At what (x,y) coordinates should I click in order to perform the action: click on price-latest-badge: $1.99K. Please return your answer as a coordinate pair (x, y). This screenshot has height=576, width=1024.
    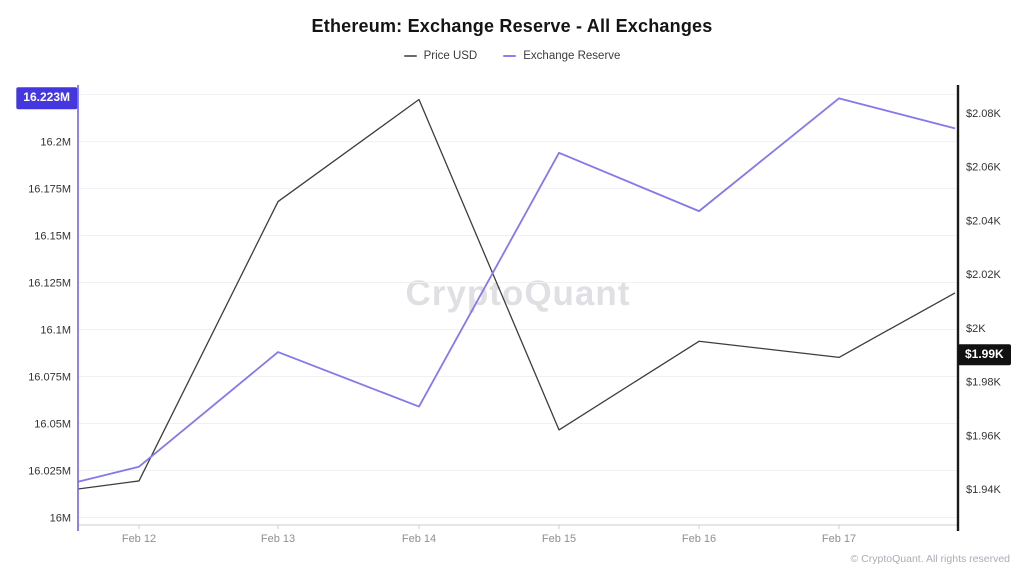
    Looking at the image, I should click on (984, 354).